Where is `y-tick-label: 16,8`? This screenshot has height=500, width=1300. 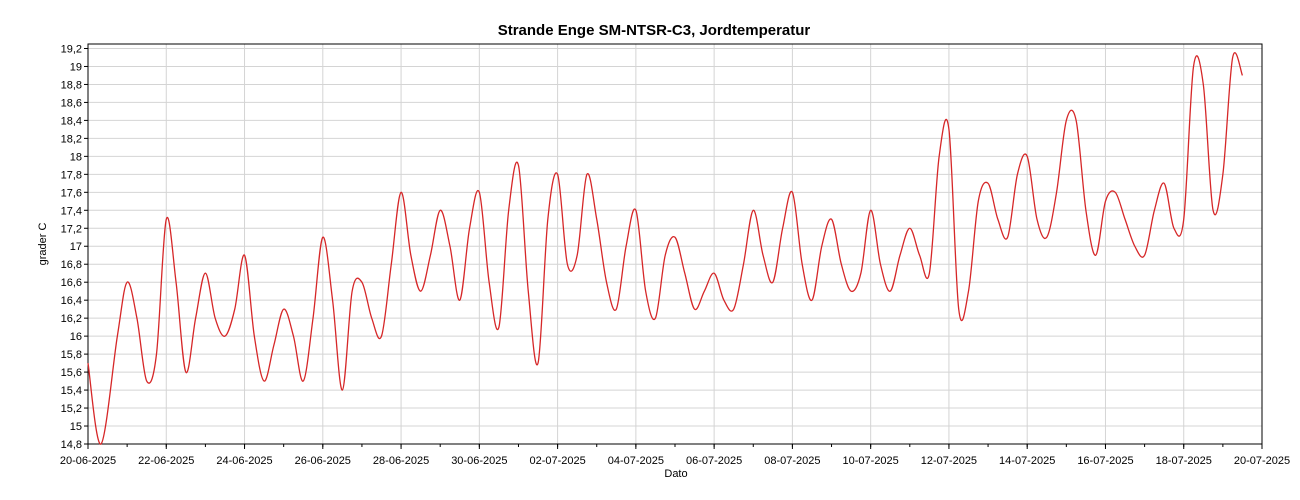
y-tick-label: 16,8 is located at coordinates (71, 265).